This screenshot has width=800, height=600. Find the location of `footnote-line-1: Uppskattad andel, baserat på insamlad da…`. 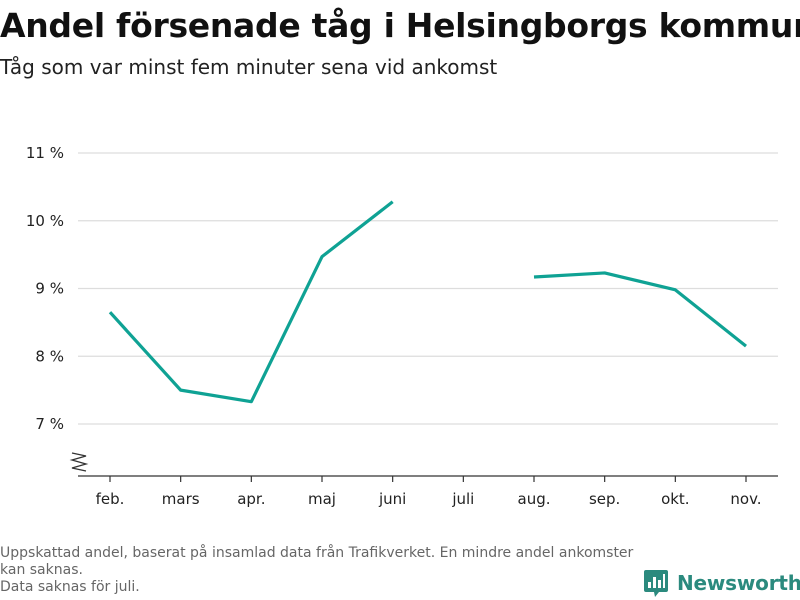

footnote-line-1: Uppskattad andel, baserat på insamlad da… is located at coordinates (317, 561).